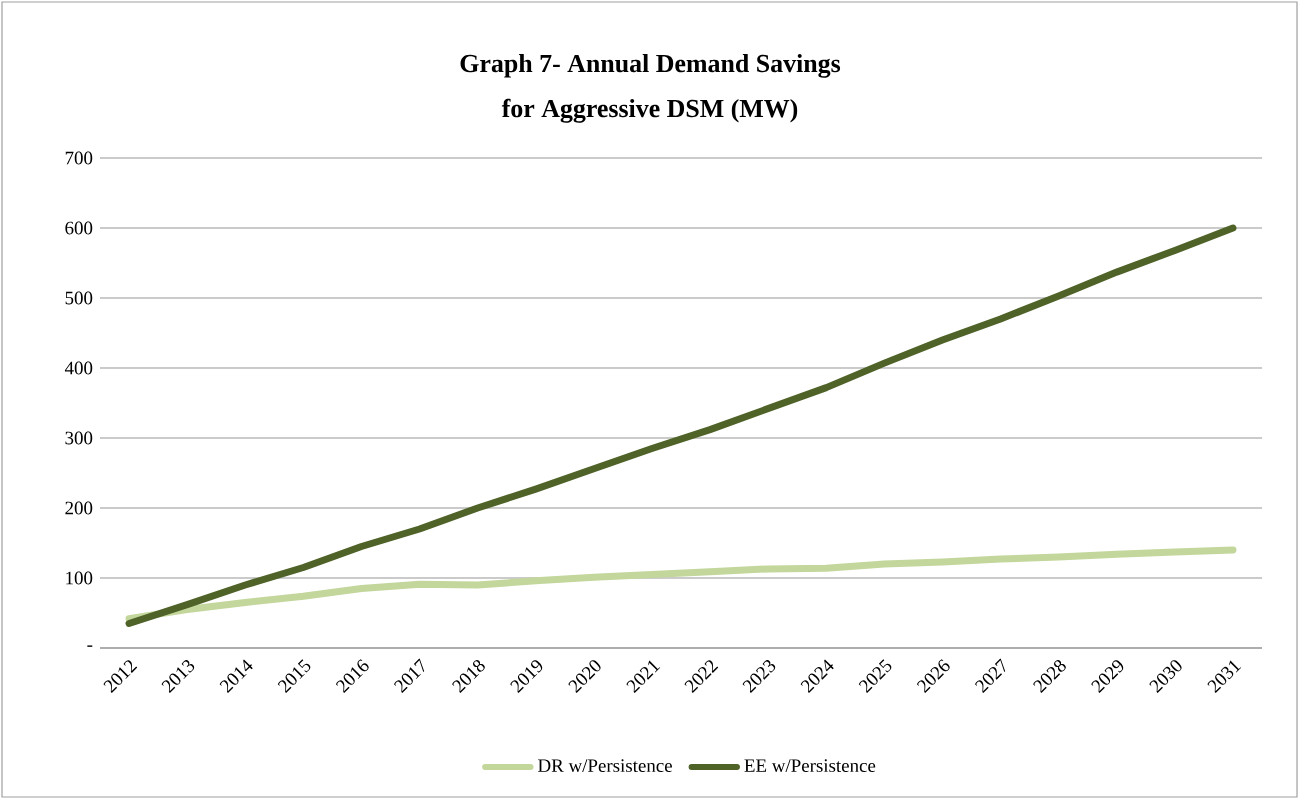 Image resolution: width=1299 pixels, height=799 pixels. What do you see at coordinates (79, 298) in the screenshot?
I see `y-tick-label: 500` at bounding box center [79, 298].